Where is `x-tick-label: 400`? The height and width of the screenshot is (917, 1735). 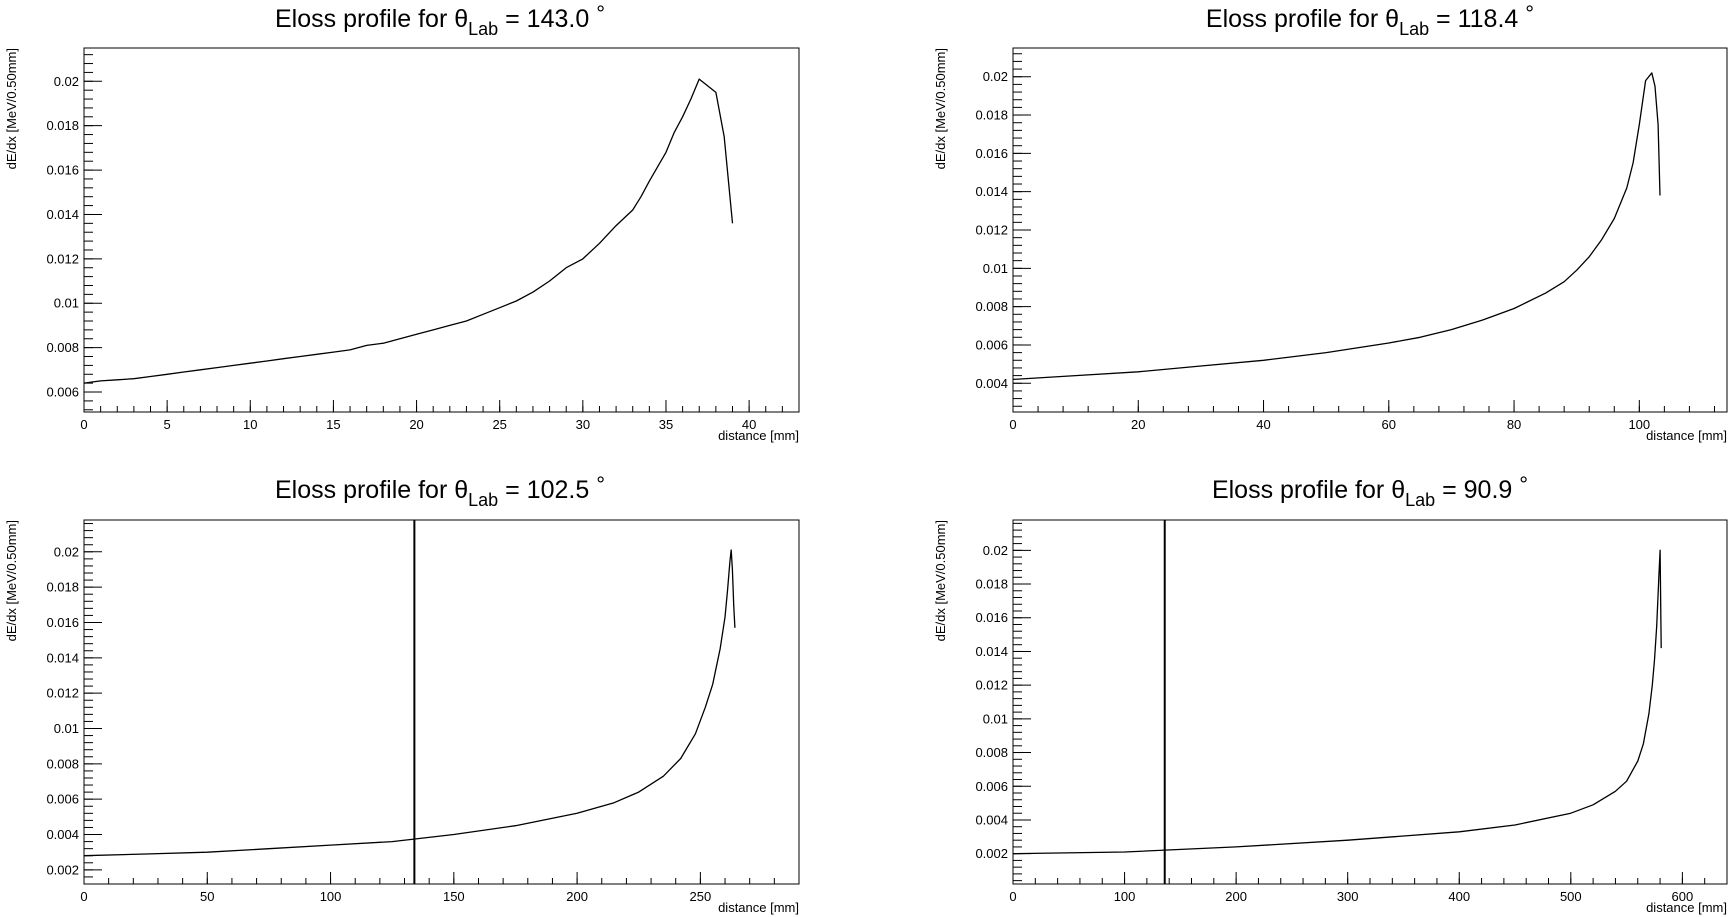
x-tick-label: 400 is located at coordinates (1459, 896).